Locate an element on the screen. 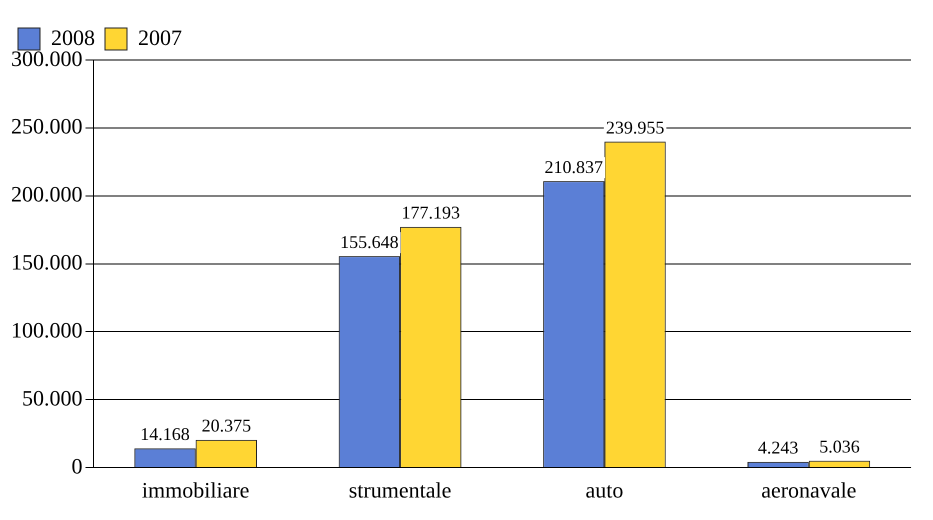  data-label: 5.036 is located at coordinates (839, 446).